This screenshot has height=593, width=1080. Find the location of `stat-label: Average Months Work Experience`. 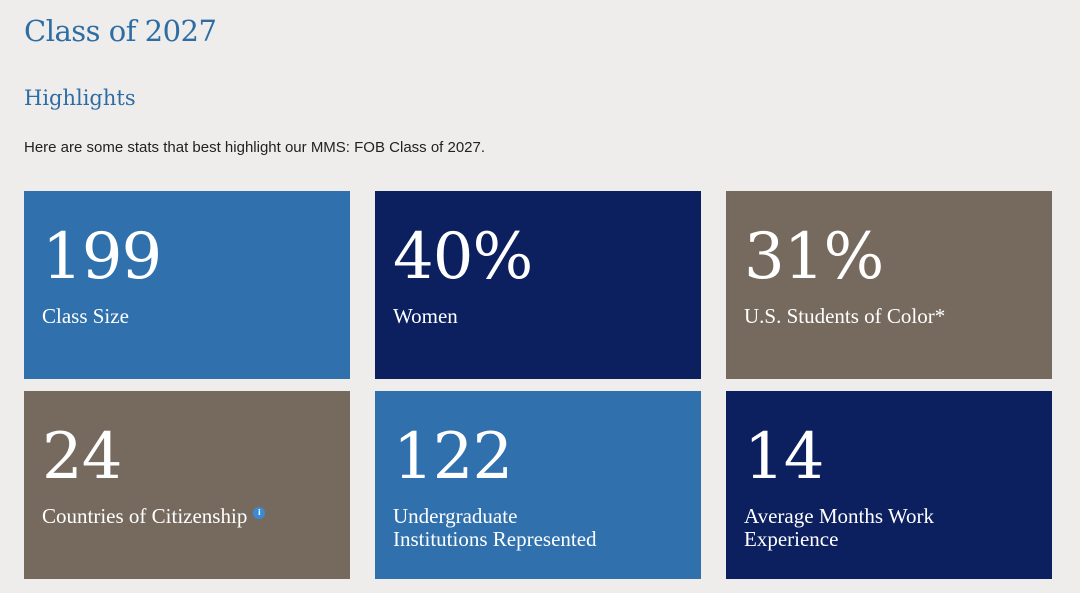

stat-label: Average Months Work Experience is located at coordinates (839, 527).